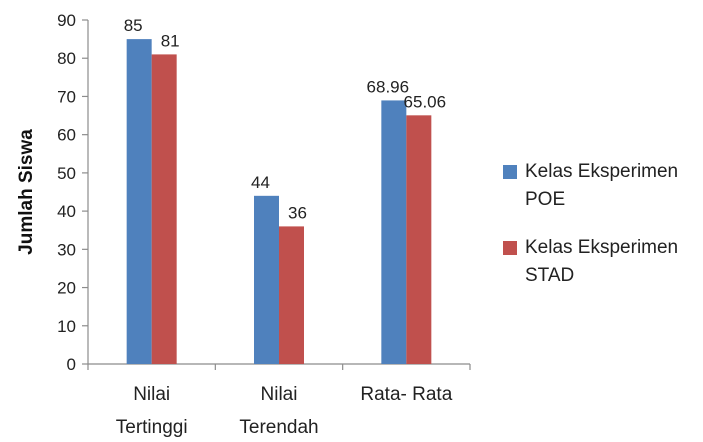 This screenshot has height=442, width=703. I want to click on legend-item-poe: Kelas Eksperimen POE, so click(603, 186).